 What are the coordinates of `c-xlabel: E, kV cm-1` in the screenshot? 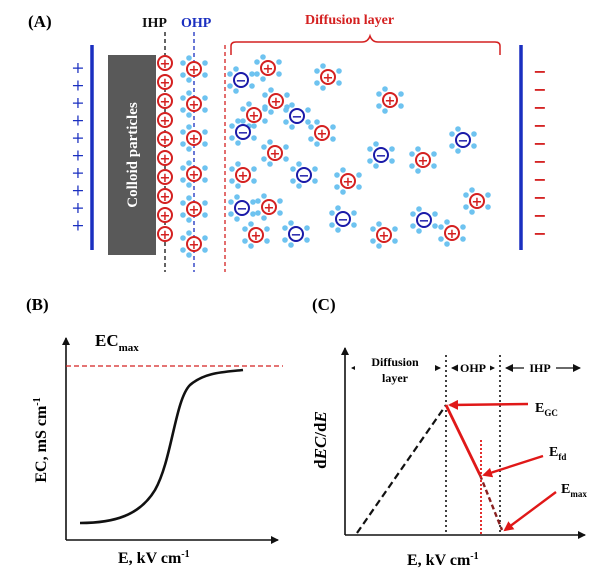 It's located at (443, 560).